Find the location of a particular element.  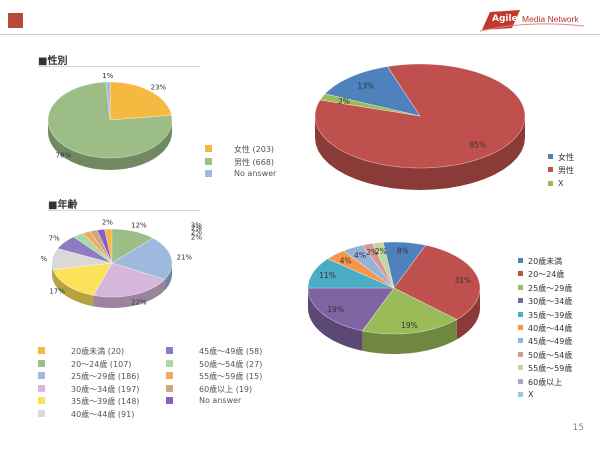

pie-label-age-large-1: 31% is located at coordinates (462, 280).